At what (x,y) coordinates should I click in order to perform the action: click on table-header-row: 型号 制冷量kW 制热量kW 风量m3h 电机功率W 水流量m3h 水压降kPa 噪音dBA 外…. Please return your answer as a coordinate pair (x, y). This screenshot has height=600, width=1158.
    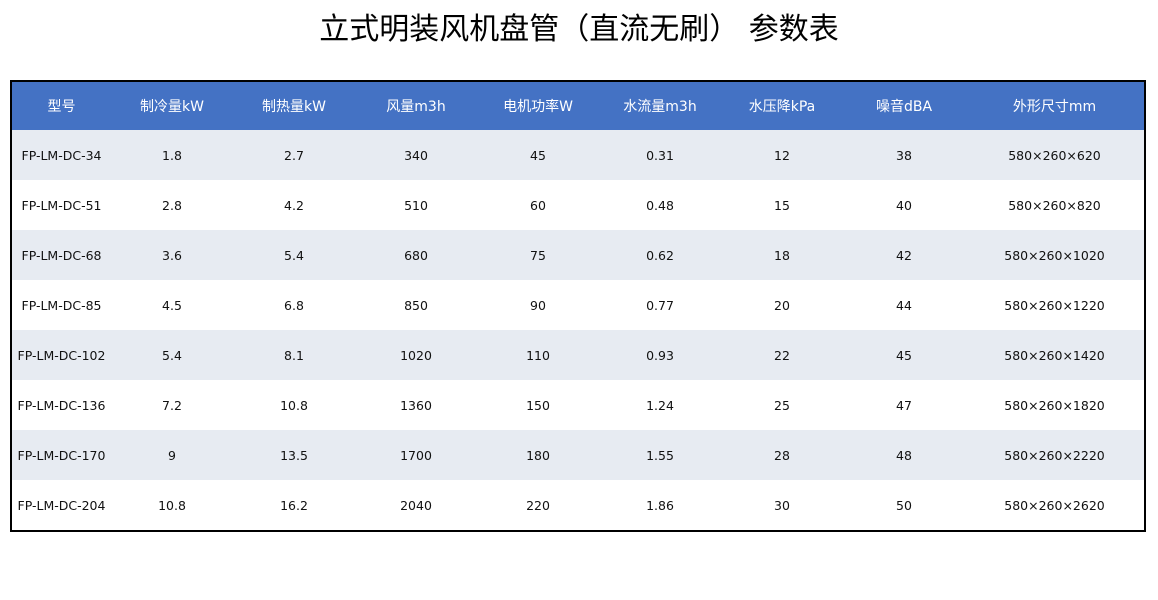
    Looking at the image, I should click on (578, 105).